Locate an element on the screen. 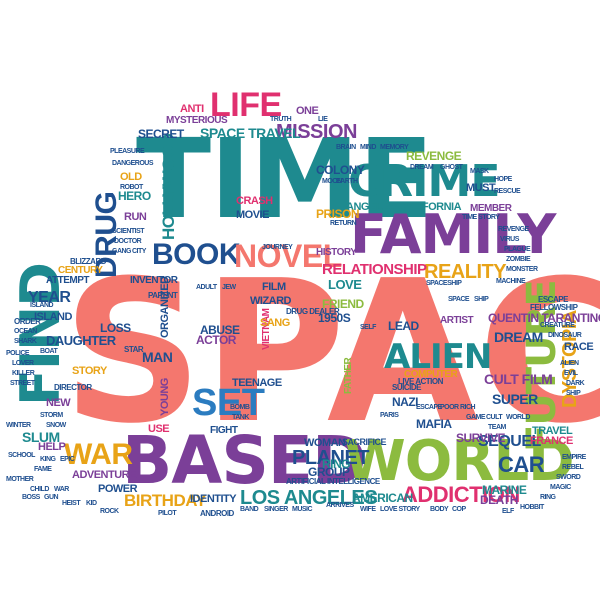 This screenshot has height=600, width=600. word-new: NEW is located at coordinates (58, 403).